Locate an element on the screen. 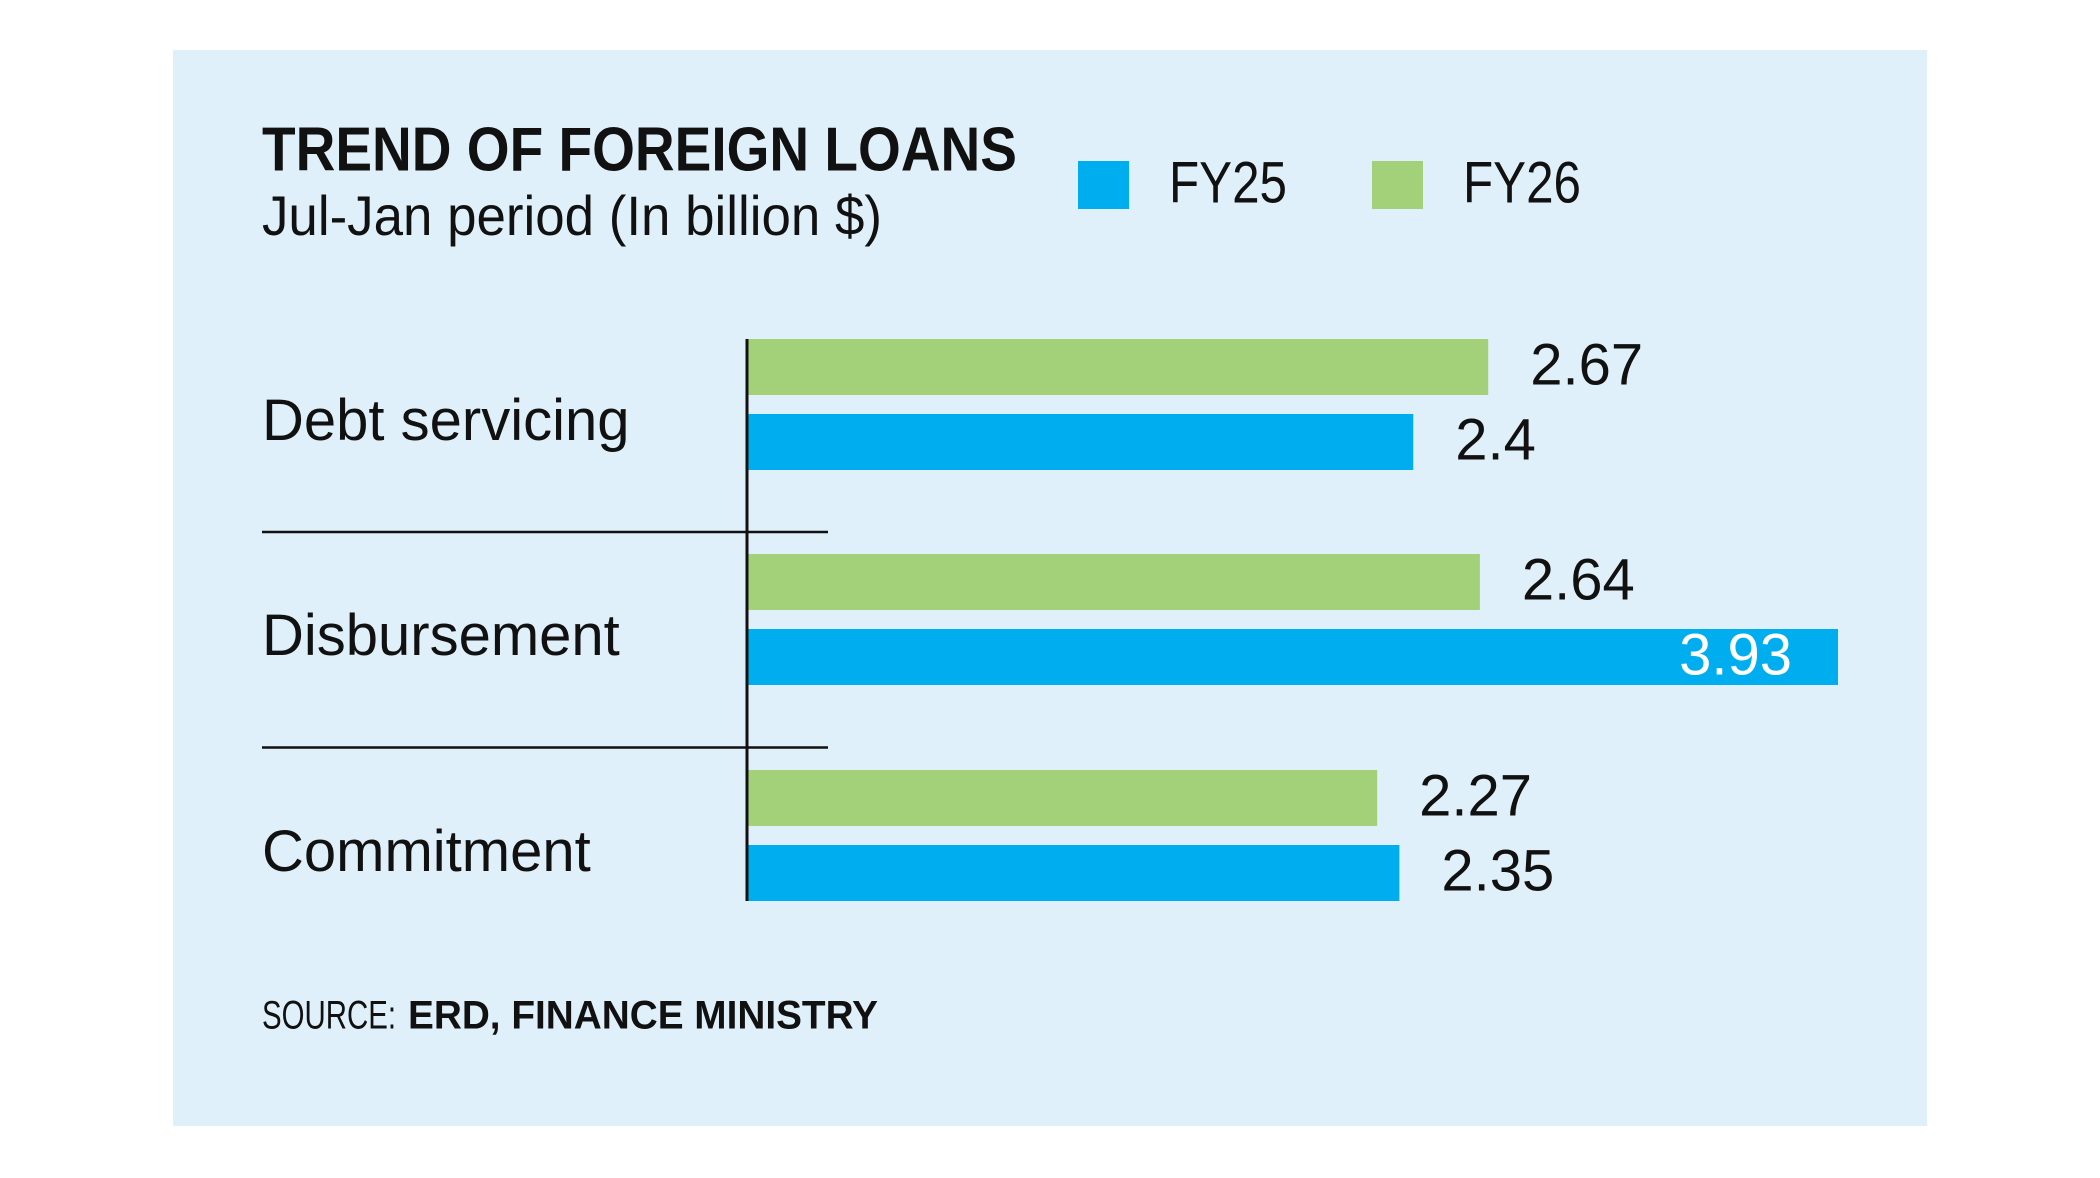  source: ERD, FINANCE MINISTRY is located at coordinates (643, 1016).